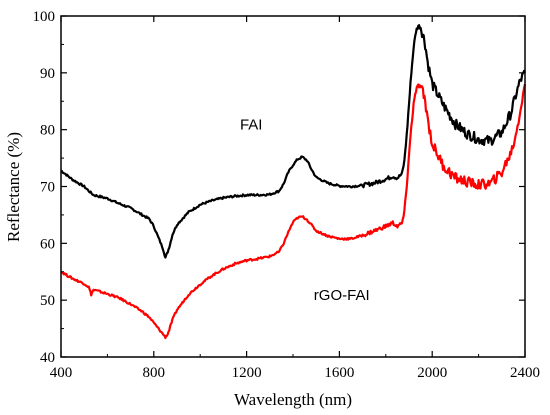  Describe the element at coordinates (44, 17) in the screenshot. I see `y-tick-label: 100` at that location.